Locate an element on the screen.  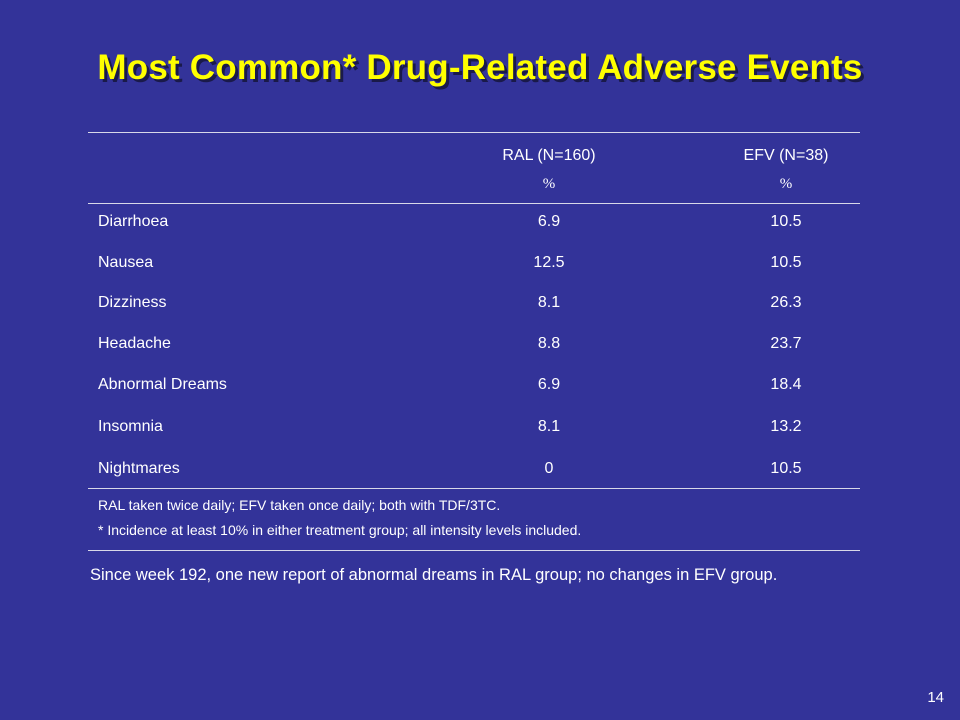
row-efv-value: 26.3 is located at coordinates (786, 302).